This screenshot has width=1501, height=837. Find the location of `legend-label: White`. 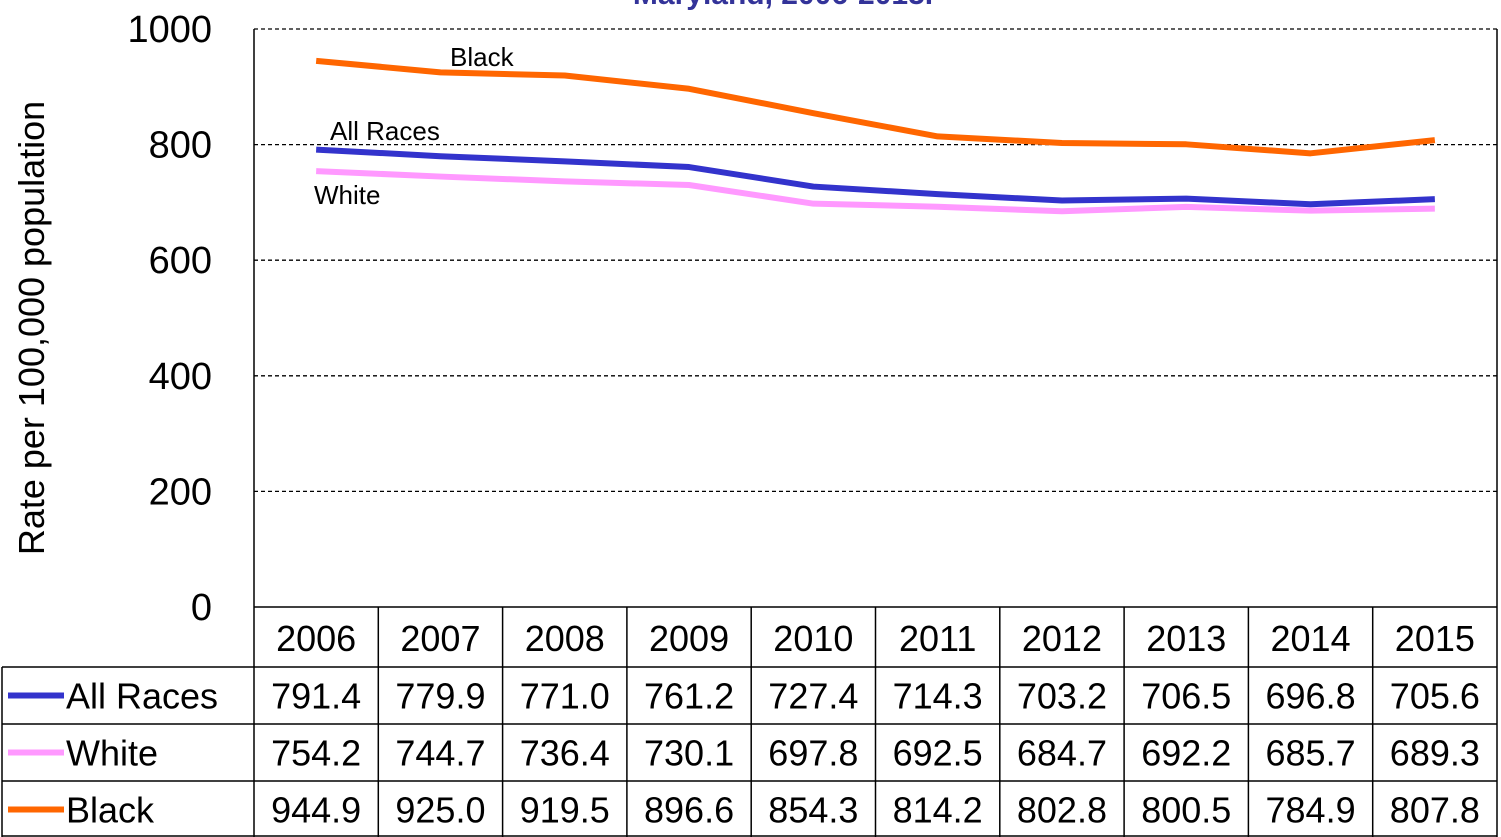

legend-label: White is located at coordinates (112, 753).